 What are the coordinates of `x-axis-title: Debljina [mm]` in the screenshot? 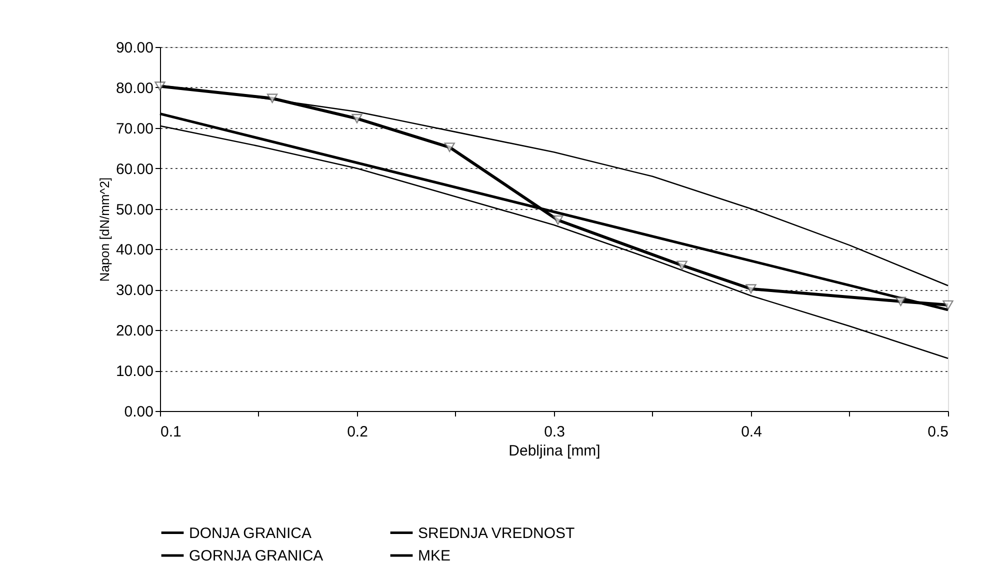 It's located at (554, 451).